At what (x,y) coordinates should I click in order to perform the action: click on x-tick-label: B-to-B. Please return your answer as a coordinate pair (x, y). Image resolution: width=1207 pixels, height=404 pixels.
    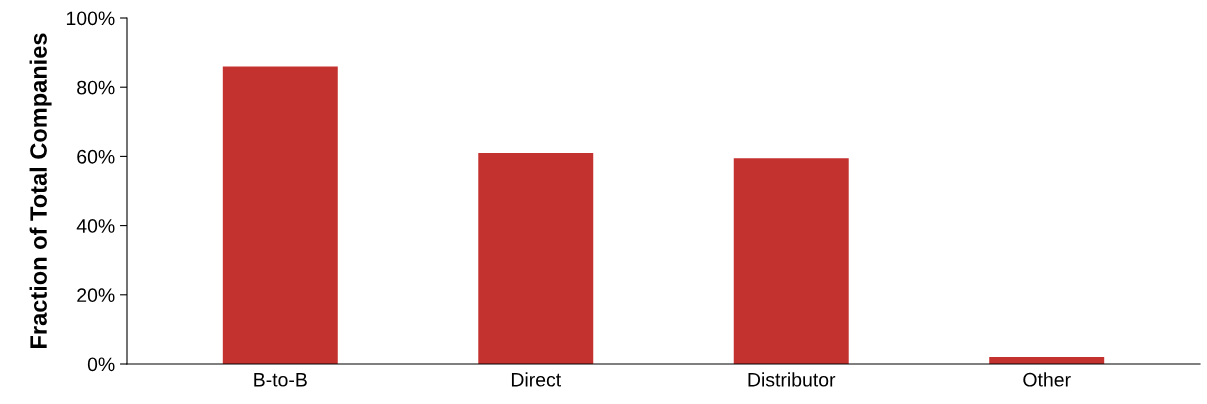
    Looking at the image, I should click on (280, 380).